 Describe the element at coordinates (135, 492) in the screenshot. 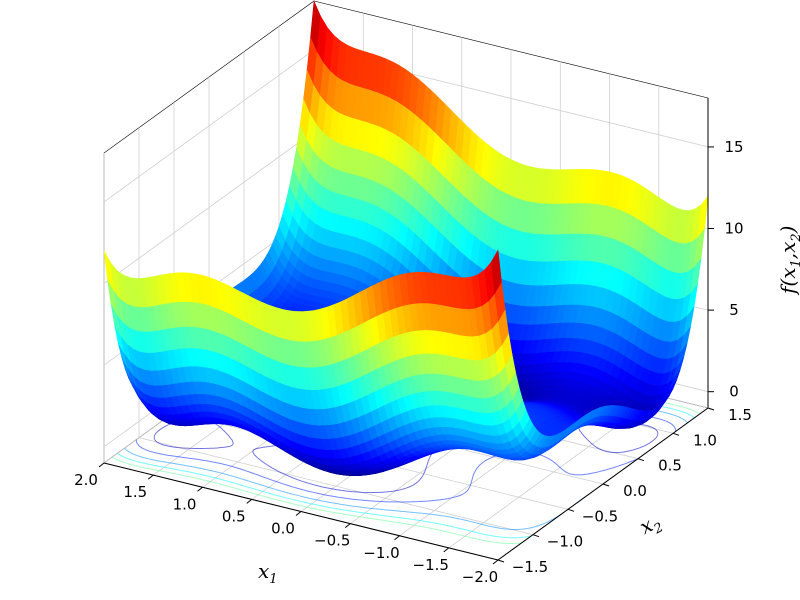

I see `x-tick-label: 1.5` at that location.